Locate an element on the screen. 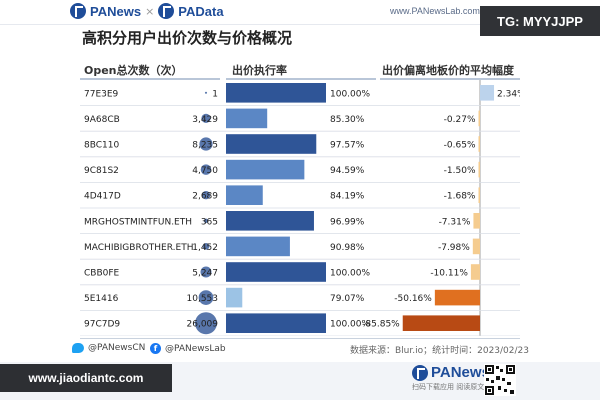  tg-badge: TG: MYYJJPP is located at coordinates (540, 21).